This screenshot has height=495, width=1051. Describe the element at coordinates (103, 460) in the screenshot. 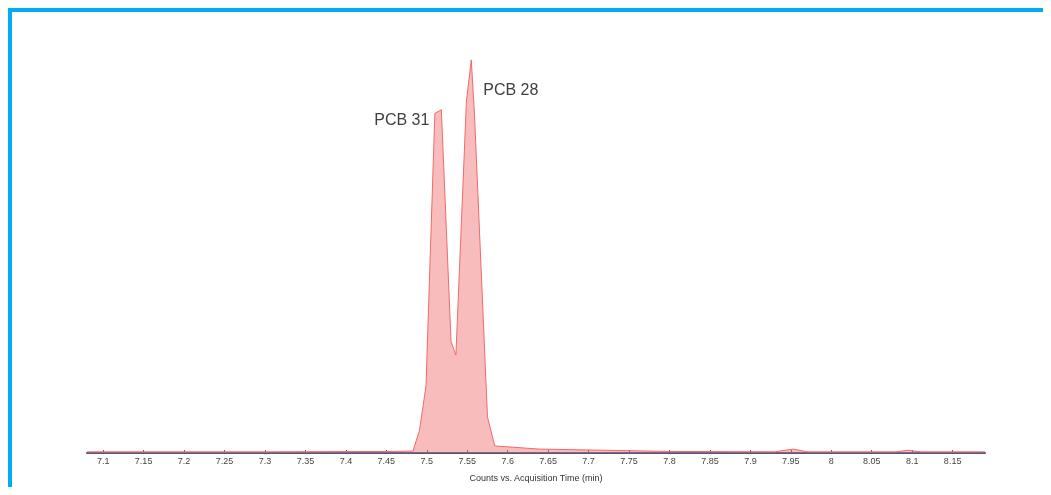

I see `x-tick-label: 7.1` at that location.